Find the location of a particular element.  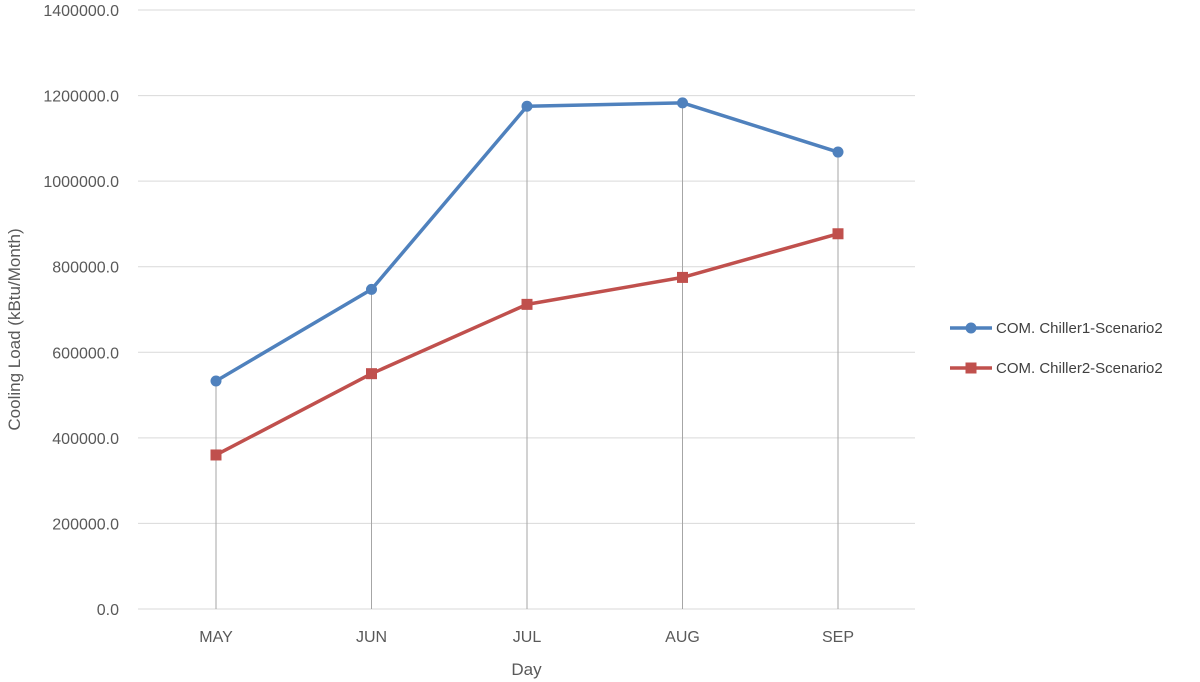

x-tick-label: JUL is located at coordinates (527, 637).